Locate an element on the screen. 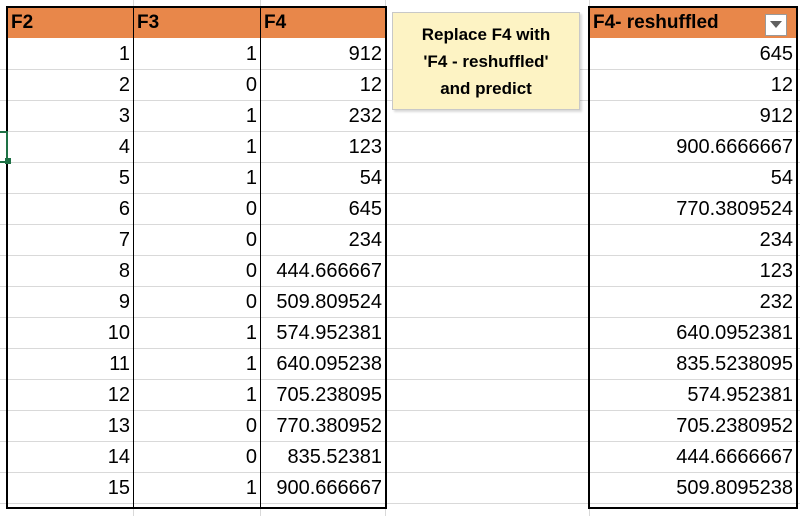 The width and height of the screenshot is (800, 516). cell-f4: 574.952381 is located at coordinates (329, 333).